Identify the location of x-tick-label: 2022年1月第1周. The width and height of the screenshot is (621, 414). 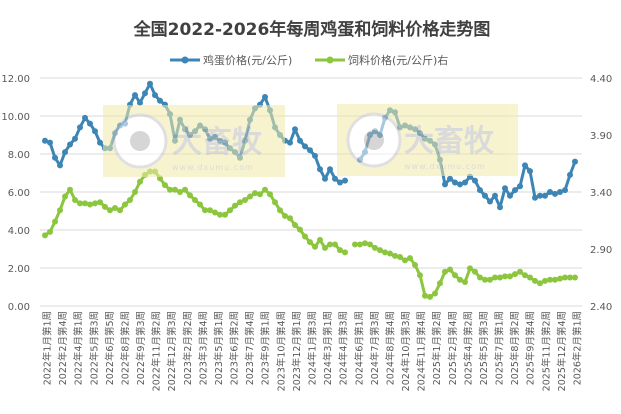
(48, 348).